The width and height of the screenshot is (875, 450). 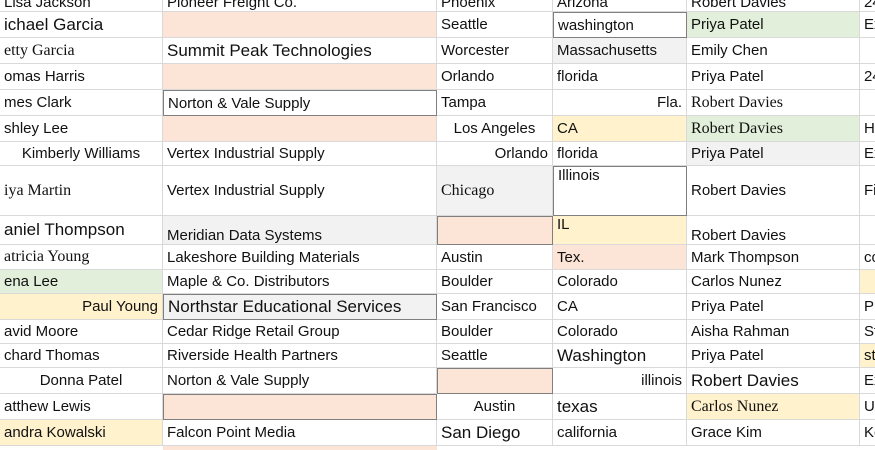 I want to click on cell: california, so click(x=620, y=433).